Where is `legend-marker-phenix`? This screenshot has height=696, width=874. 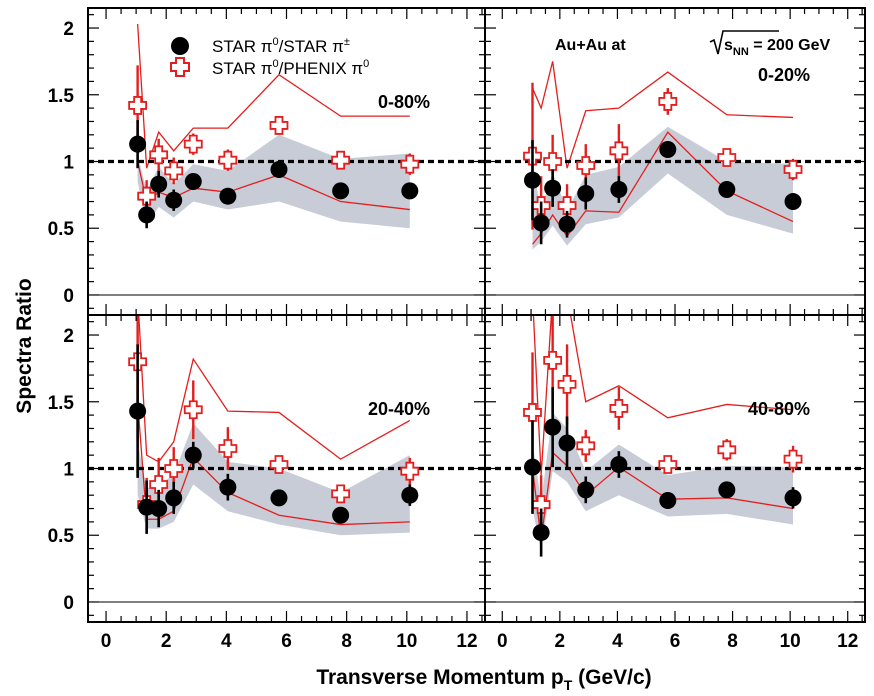 legend-marker-phenix is located at coordinates (180, 67).